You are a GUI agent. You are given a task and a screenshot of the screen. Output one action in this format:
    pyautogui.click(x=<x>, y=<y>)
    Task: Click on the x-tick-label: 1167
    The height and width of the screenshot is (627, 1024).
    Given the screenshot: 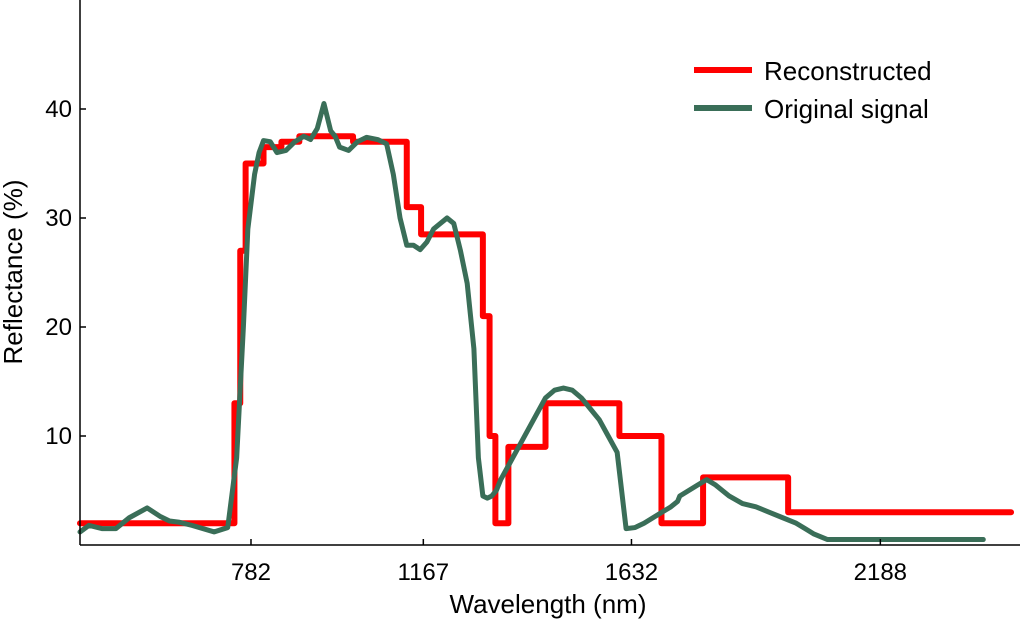 What is the action you would take?
    pyautogui.click(x=424, y=572)
    